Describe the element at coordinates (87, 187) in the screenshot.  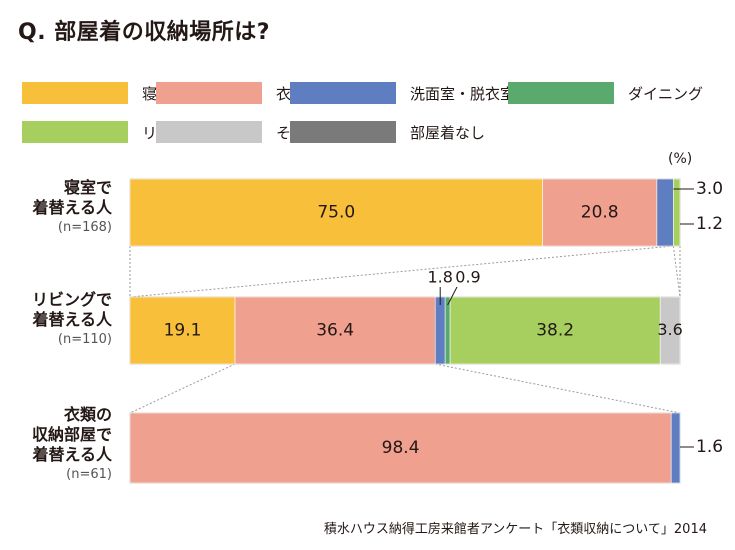
I see `row-label-line: 寝室で` at that location.